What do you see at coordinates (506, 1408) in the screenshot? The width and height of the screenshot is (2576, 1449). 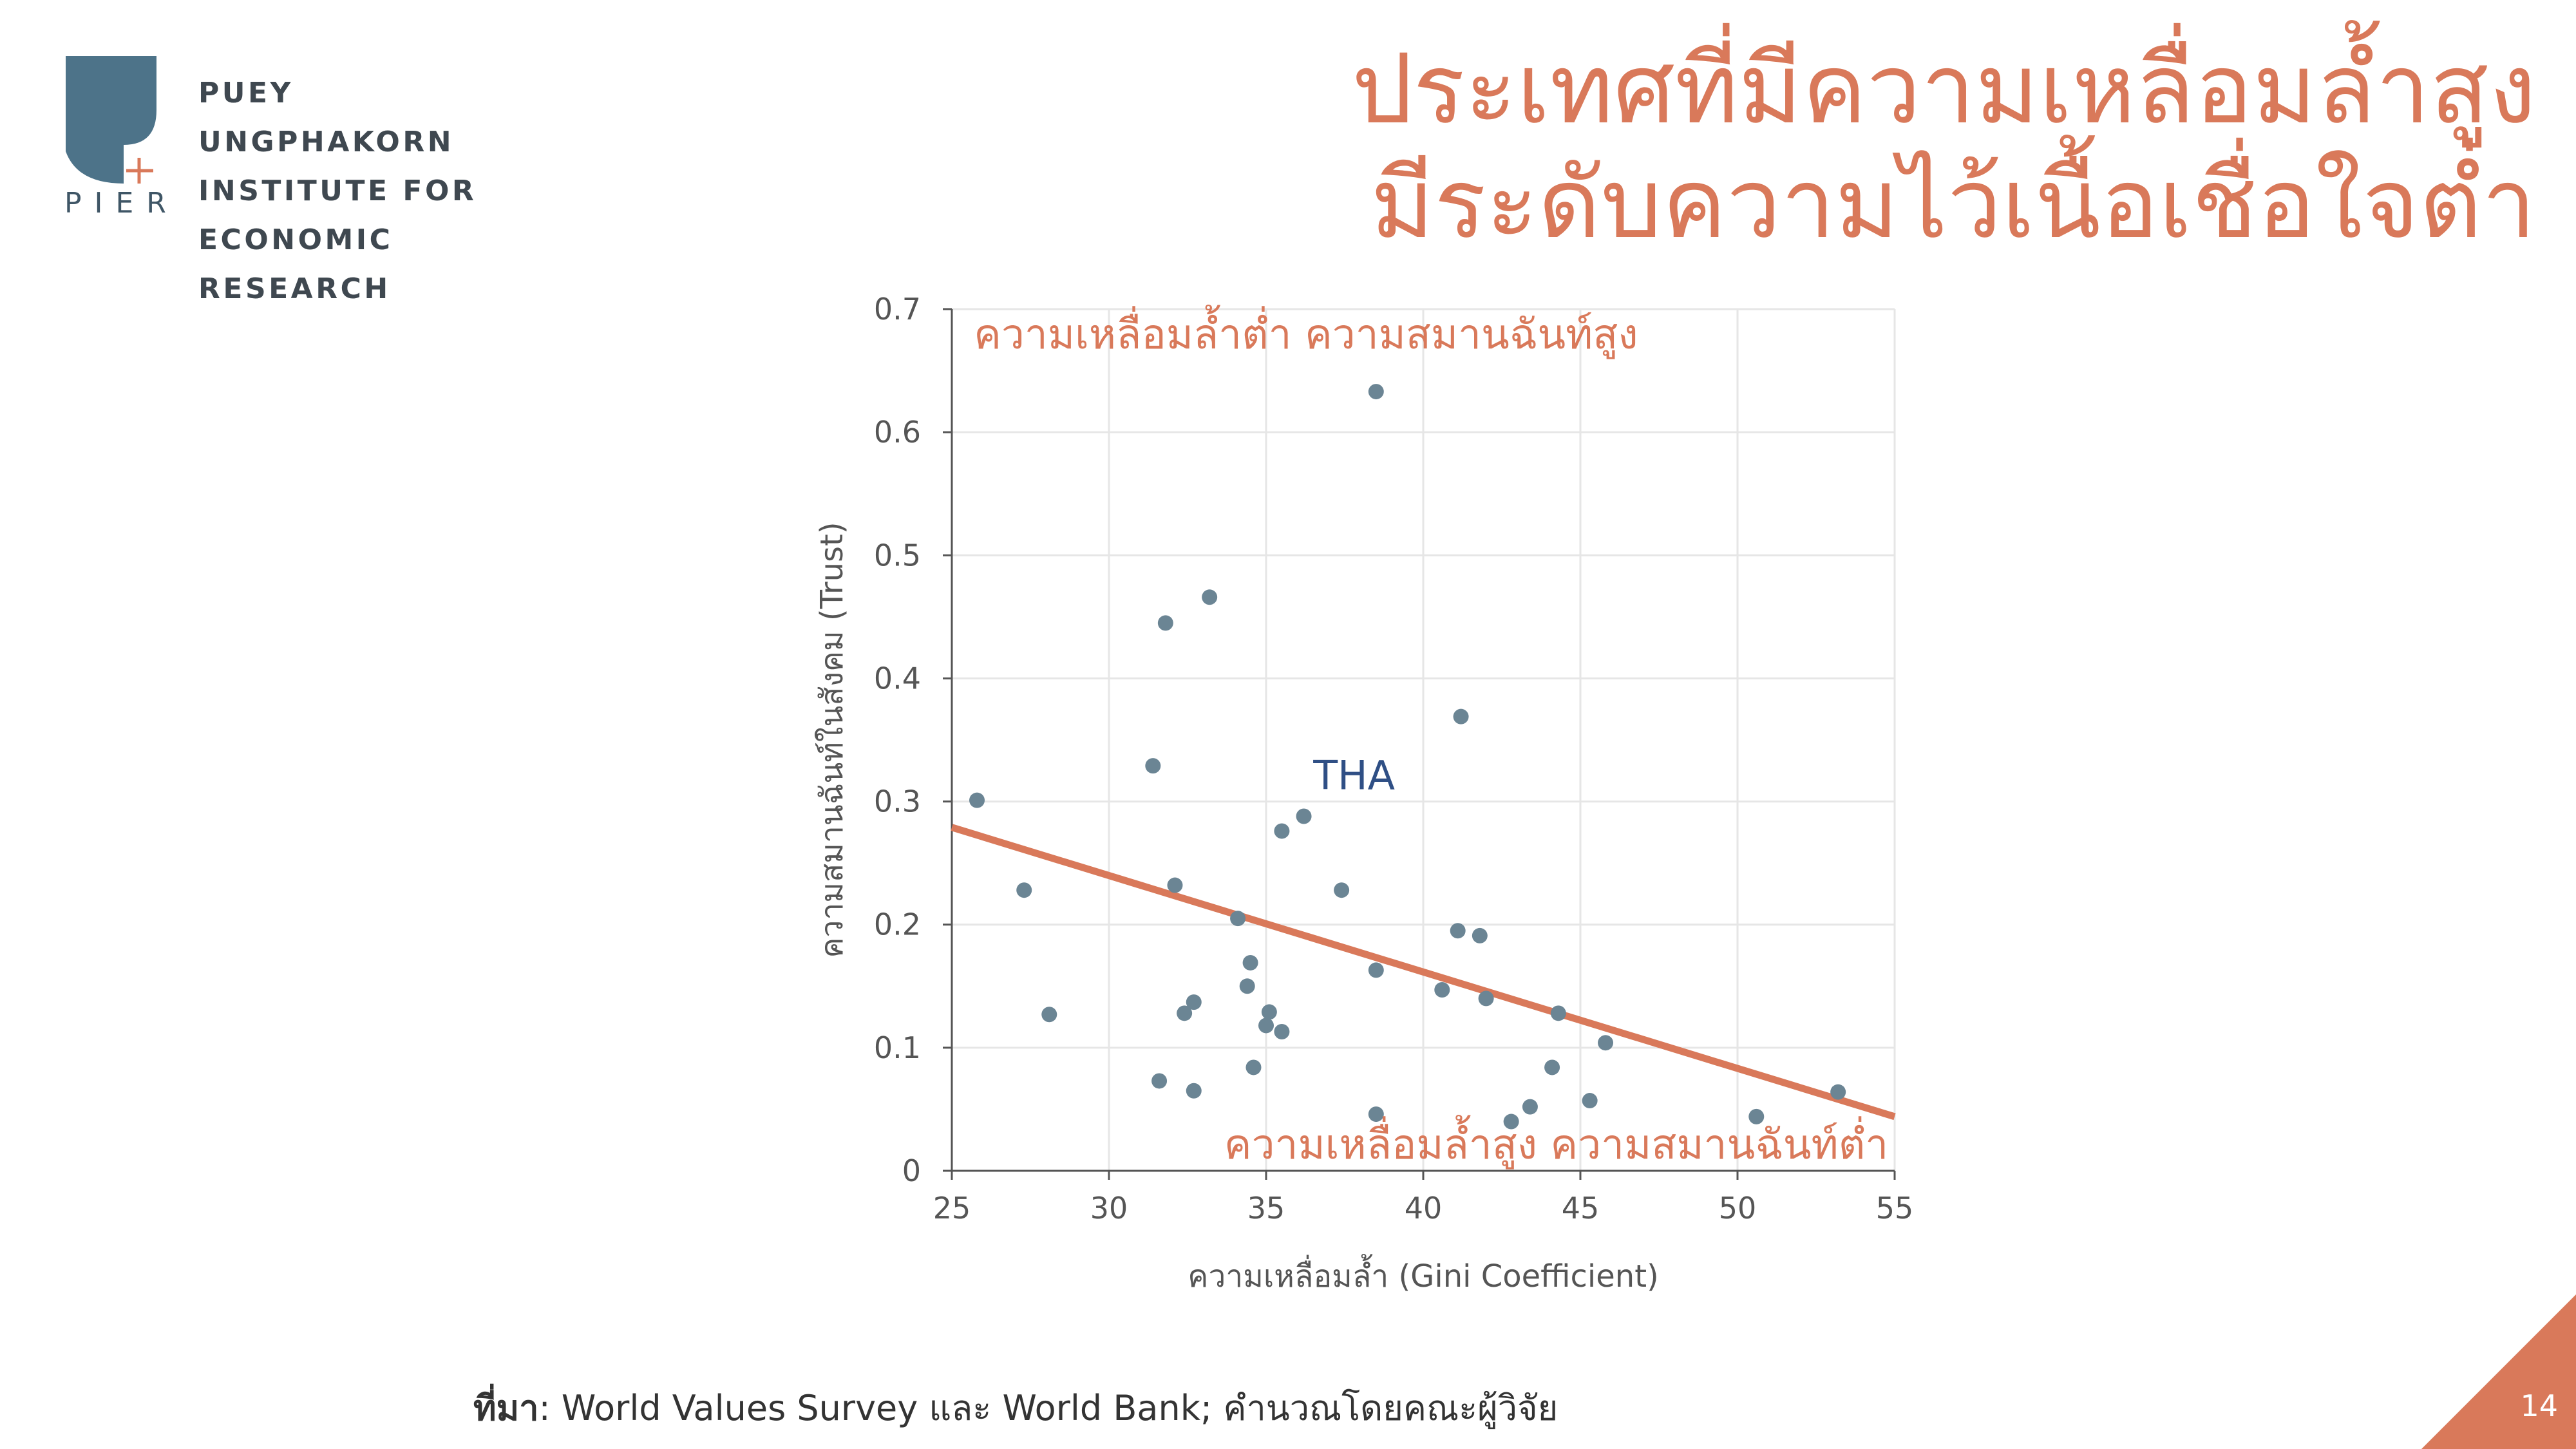 I see `source-label: ที่มา` at bounding box center [506, 1408].